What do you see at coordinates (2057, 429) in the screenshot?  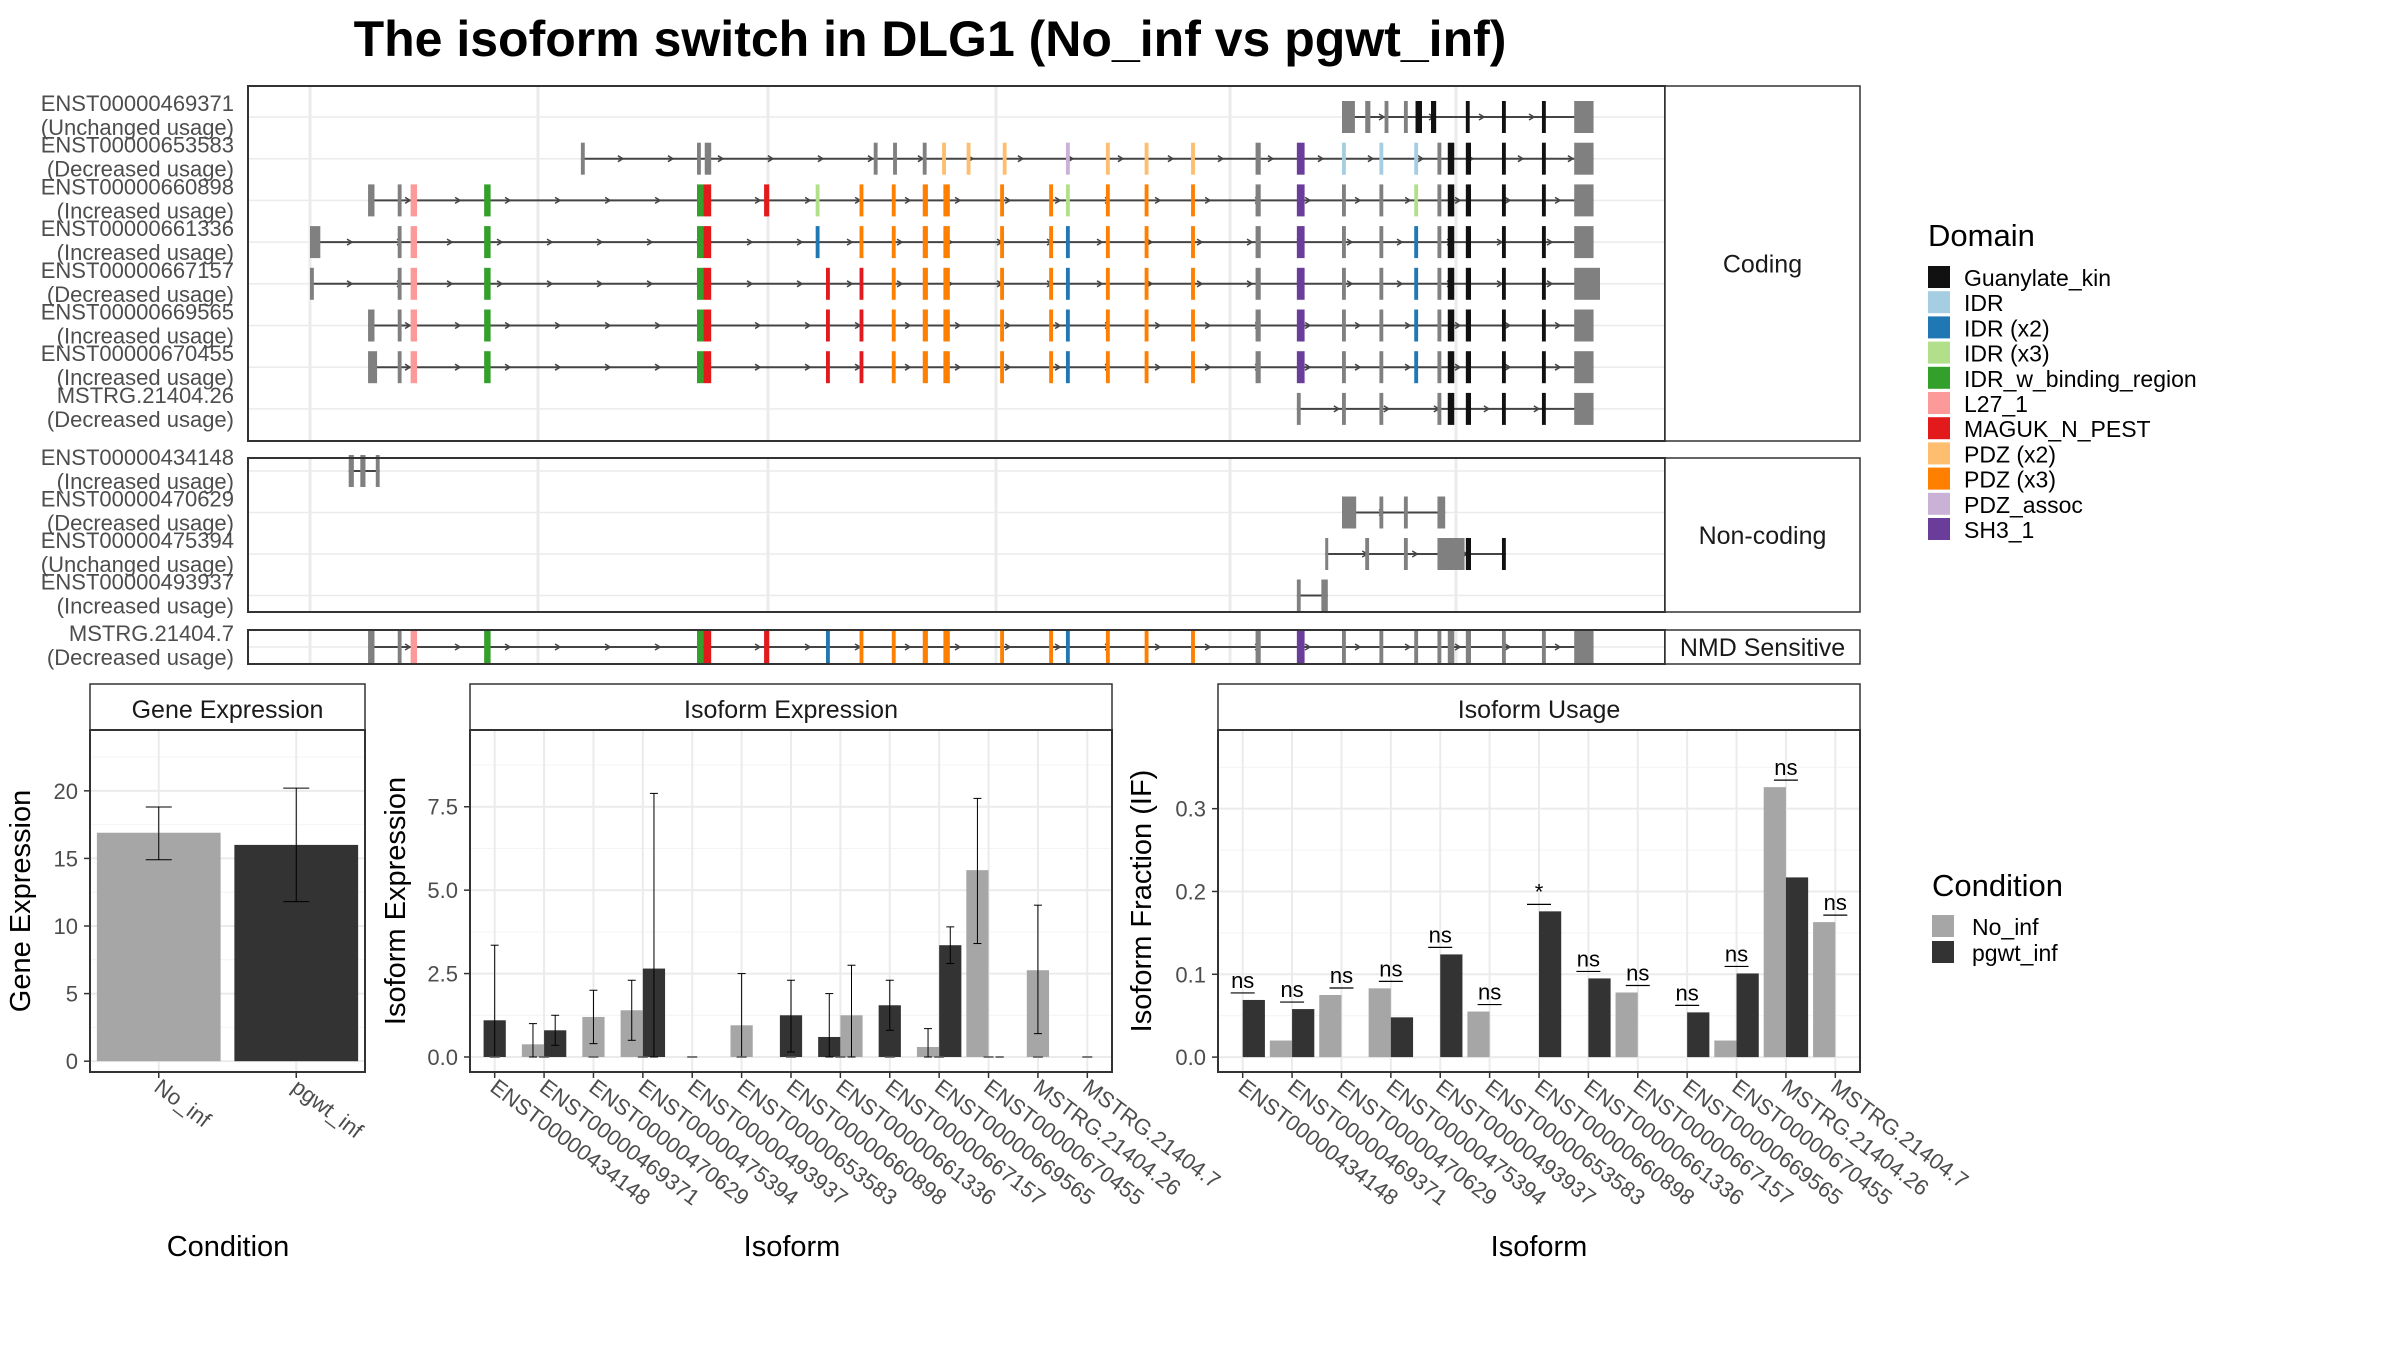 I see `legend-label: MAGUK_N_PEST` at bounding box center [2057, 429].